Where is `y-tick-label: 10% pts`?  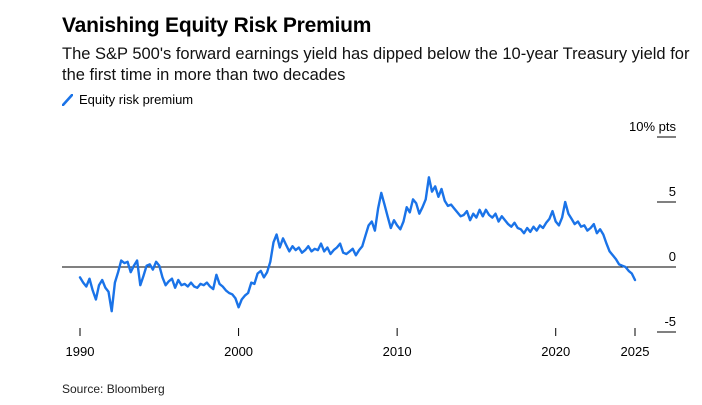 y-tick-label: 10% pts is located at coordinates (652, 126).